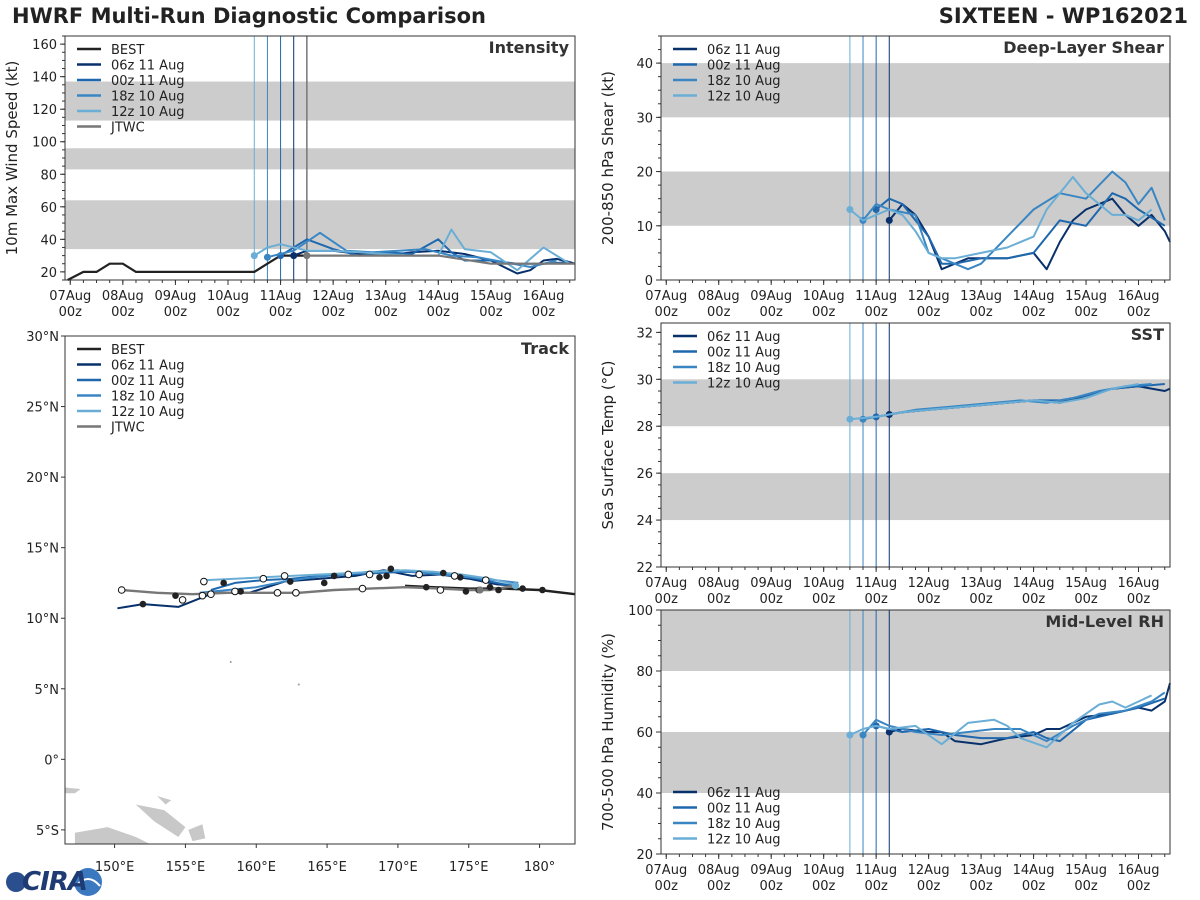 This screenshot has width=1200, height=900. What do you see at coordinates (889, 220) in the screenshot?
I see `shear-start-point` at bounding box center [889, 220].